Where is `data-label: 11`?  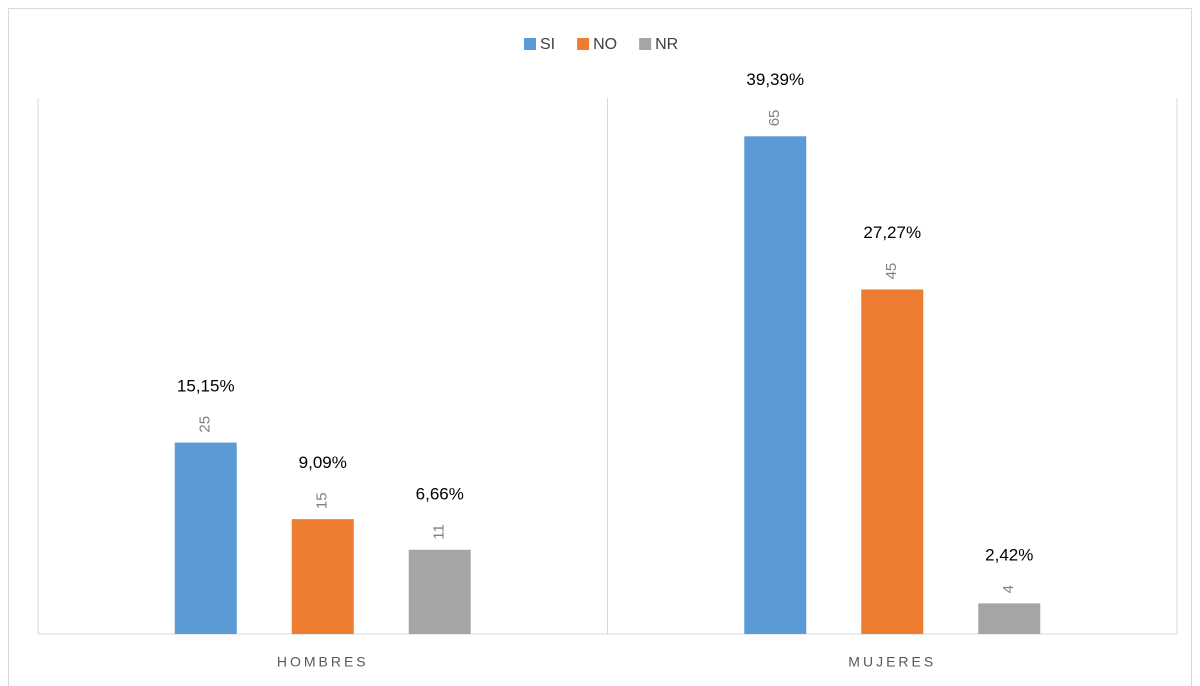
data-label: 11 is located at coordinates (439, 532).